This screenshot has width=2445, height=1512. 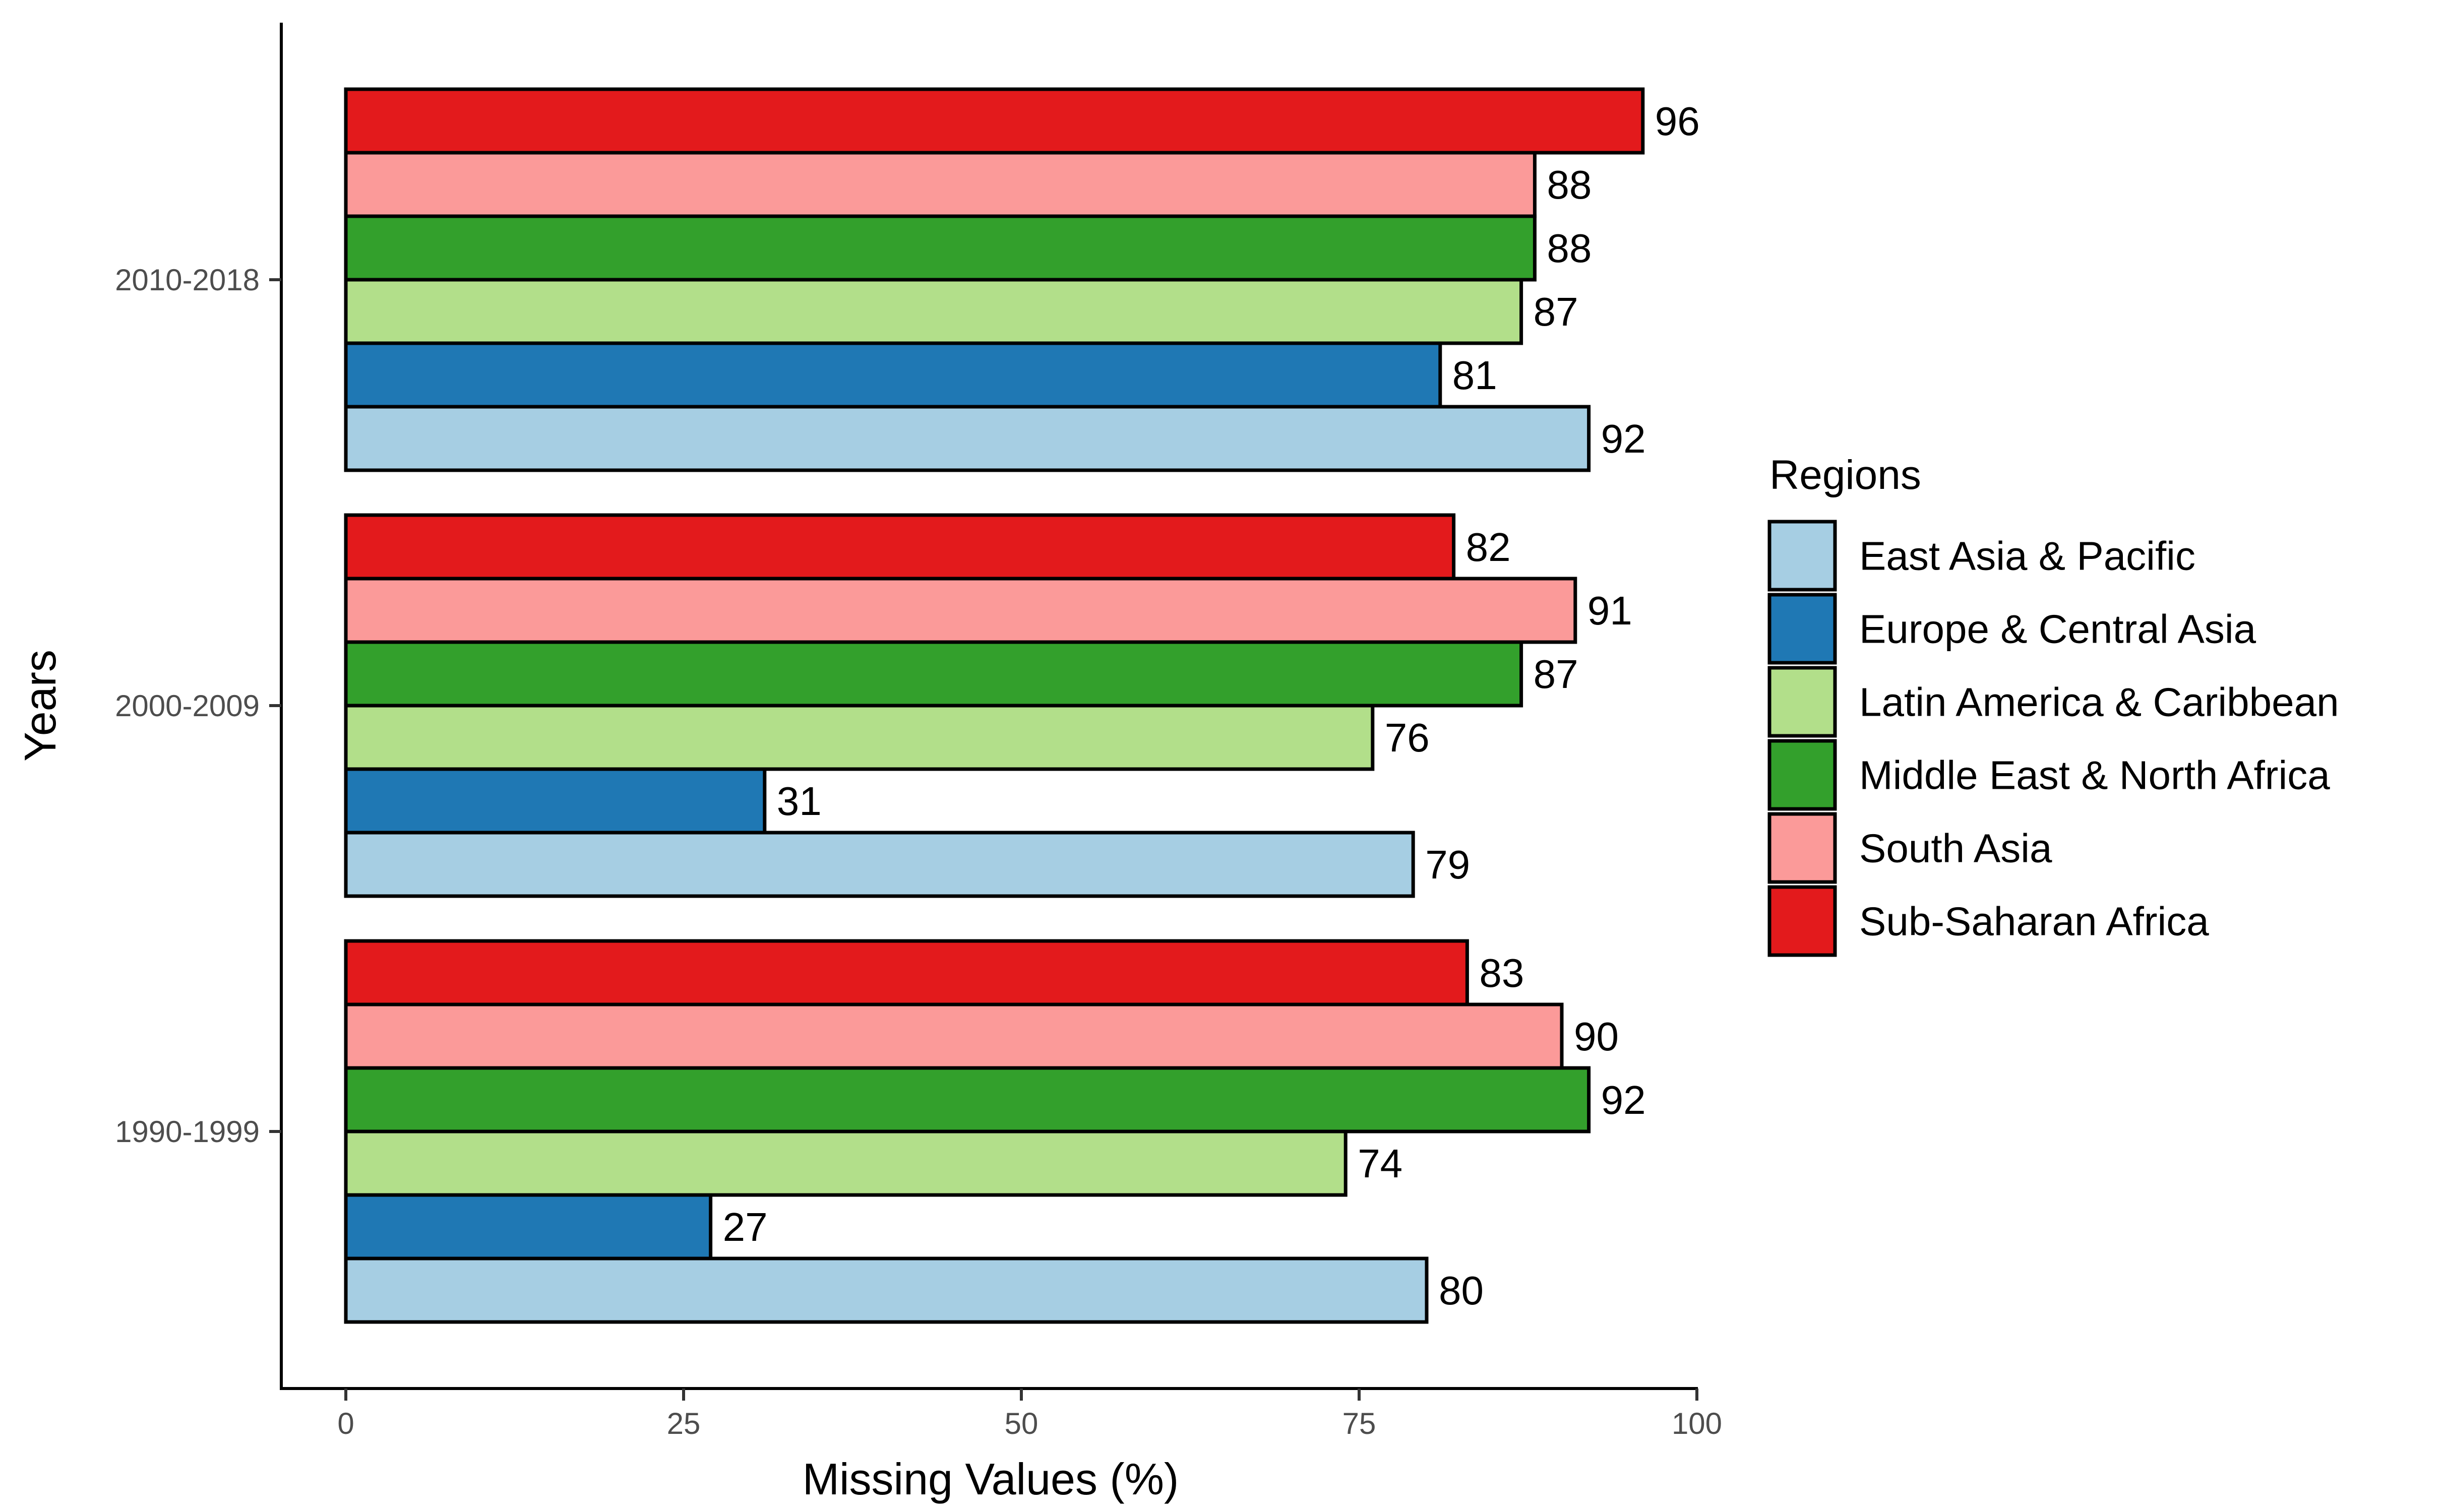 I want to click on data-label-2000-2009-sub-saharan-africa: 82, so click(x=1488, y=547).